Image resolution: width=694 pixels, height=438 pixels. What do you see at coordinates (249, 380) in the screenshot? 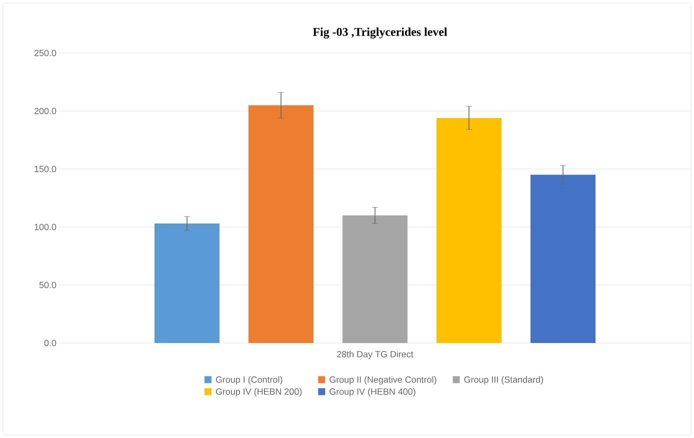
I see `legend-label: Group I (Control)` at bounding box center [249, 380].